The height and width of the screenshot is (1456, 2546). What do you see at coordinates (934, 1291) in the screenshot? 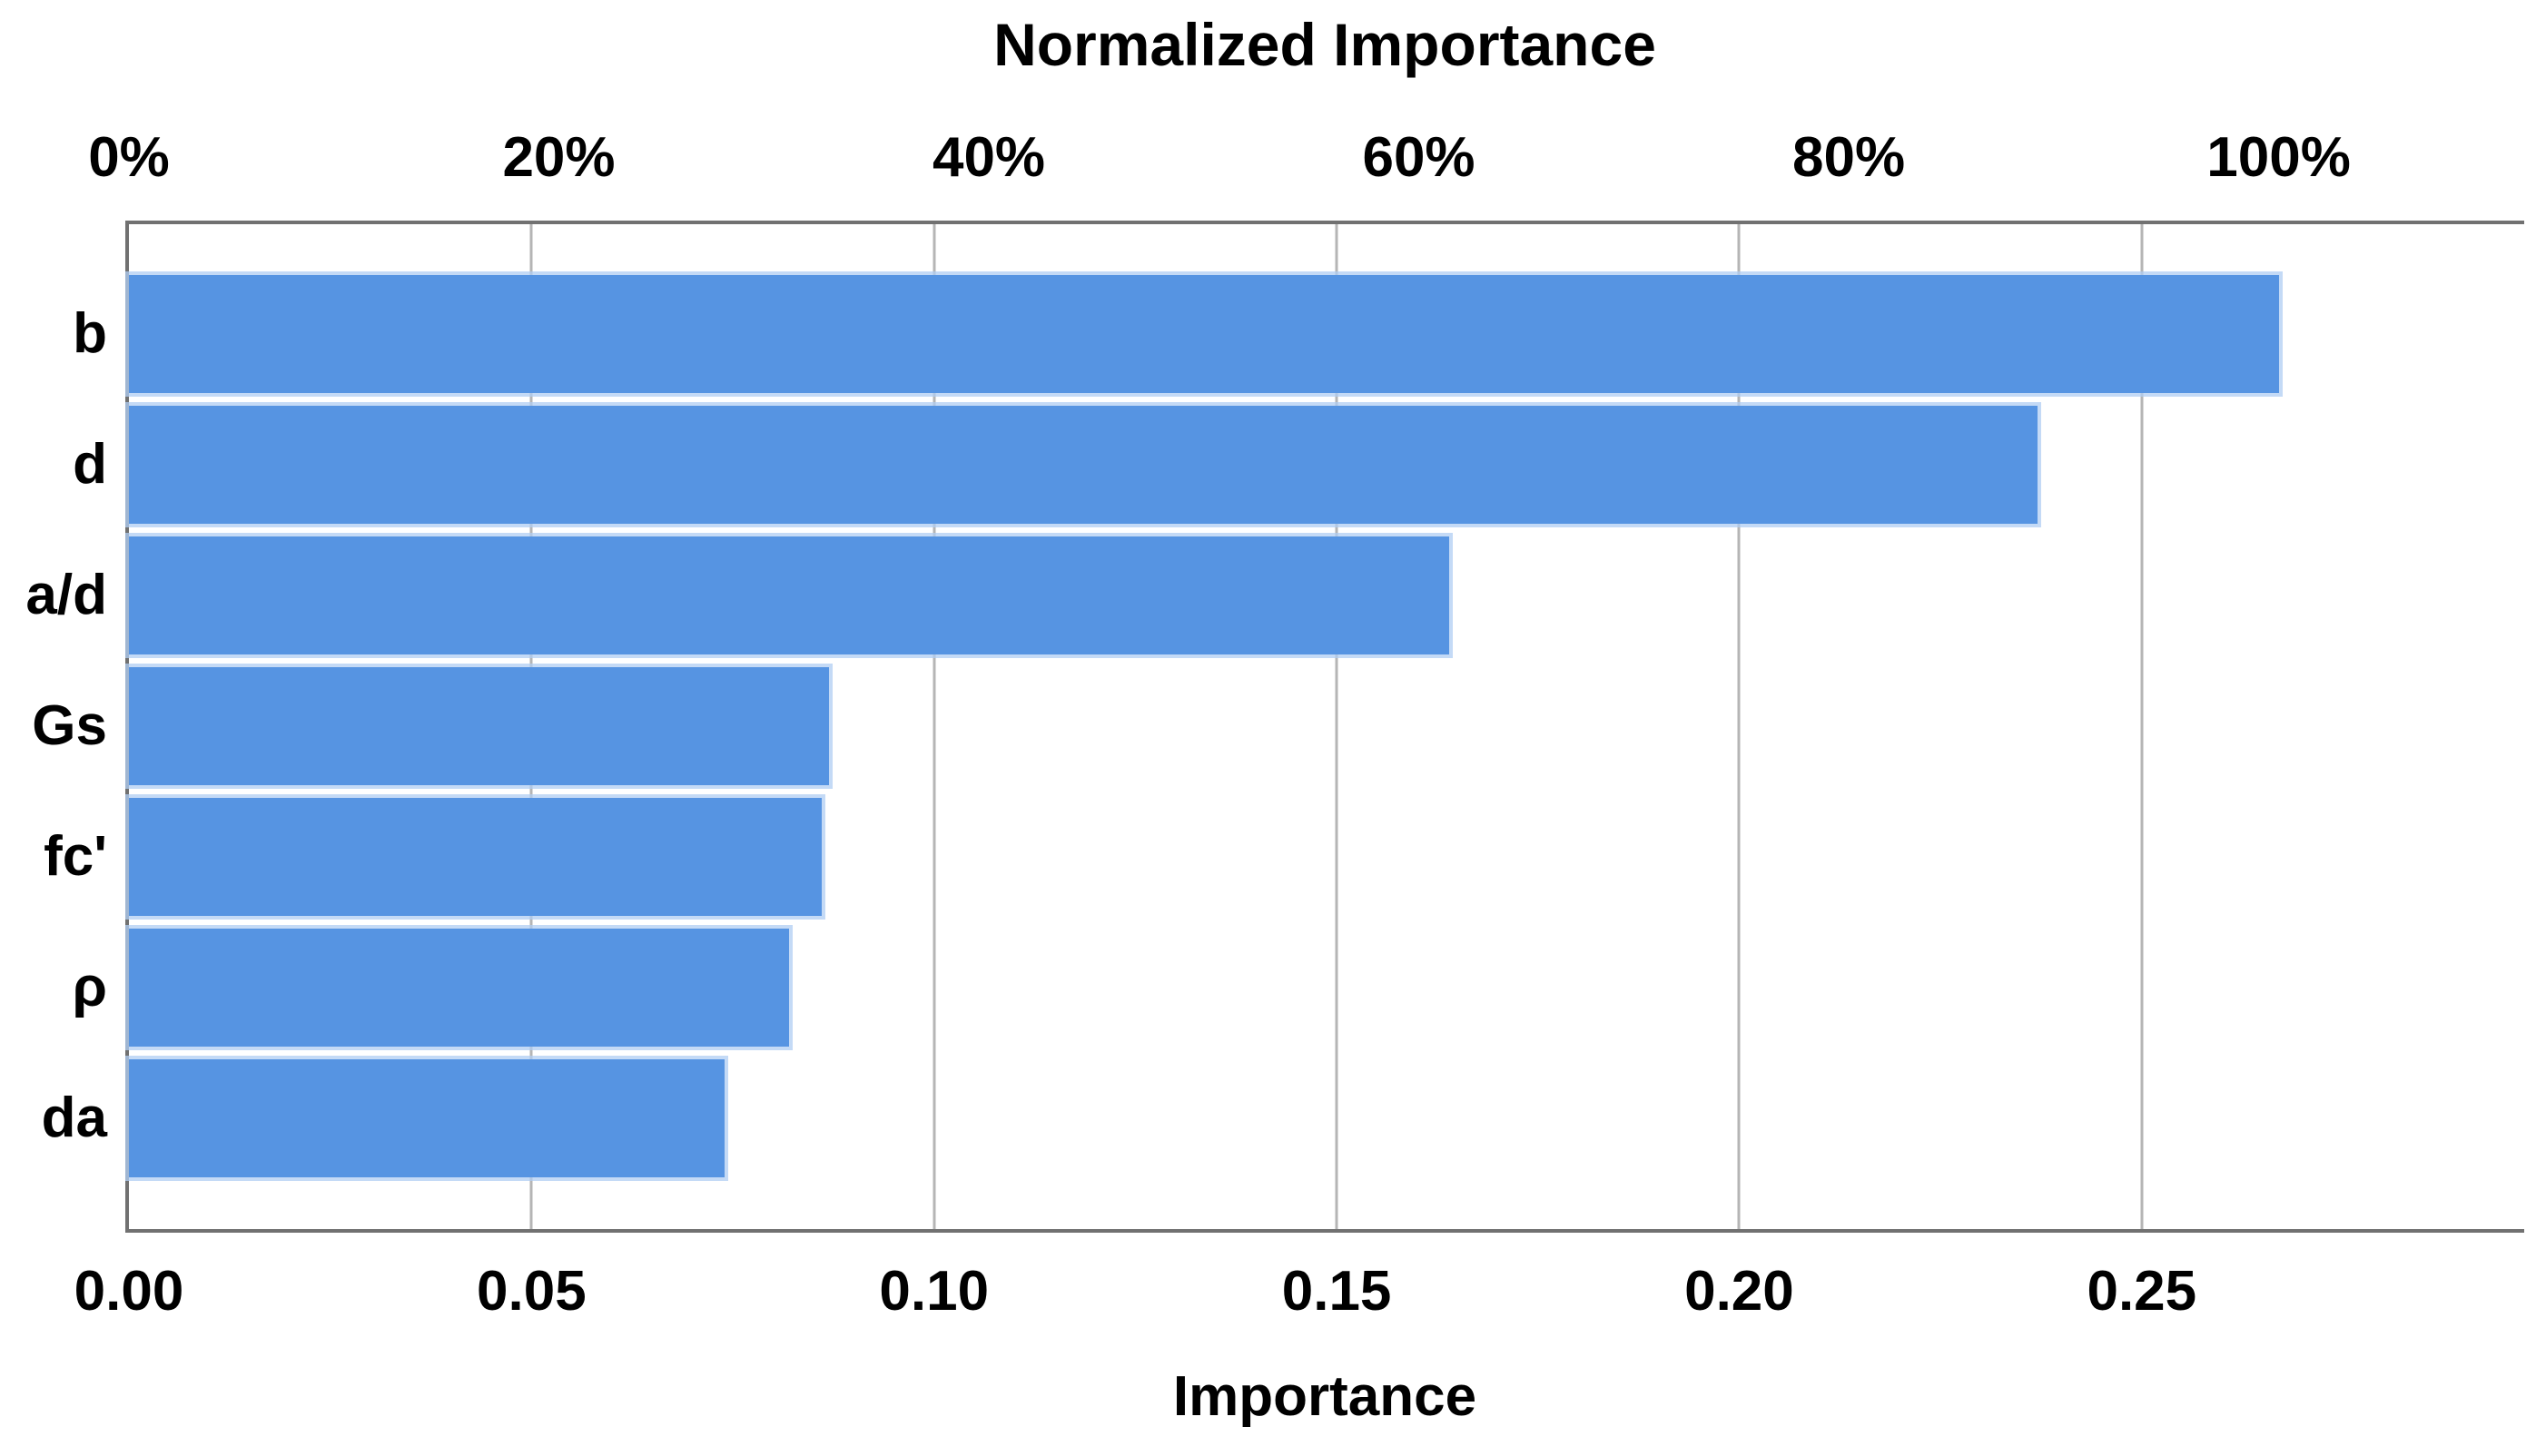
I see `bottom-tick-label-0.10: 0.10` at bounding box center [934, 1291].